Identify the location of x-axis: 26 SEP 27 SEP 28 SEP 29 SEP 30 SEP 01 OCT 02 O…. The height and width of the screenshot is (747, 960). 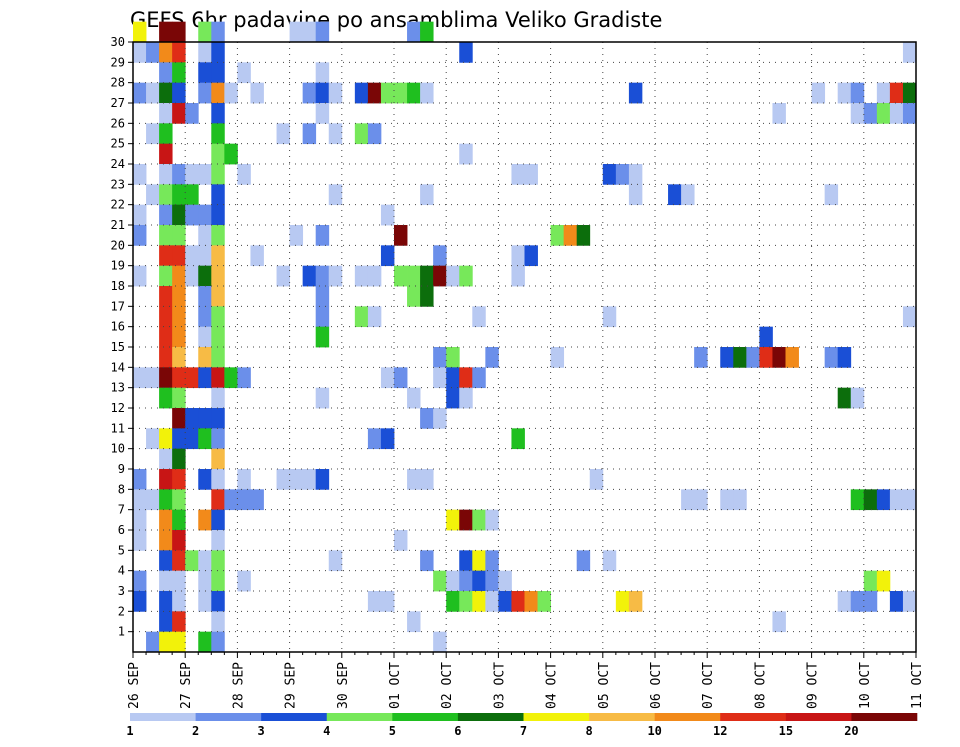
(526, 680).